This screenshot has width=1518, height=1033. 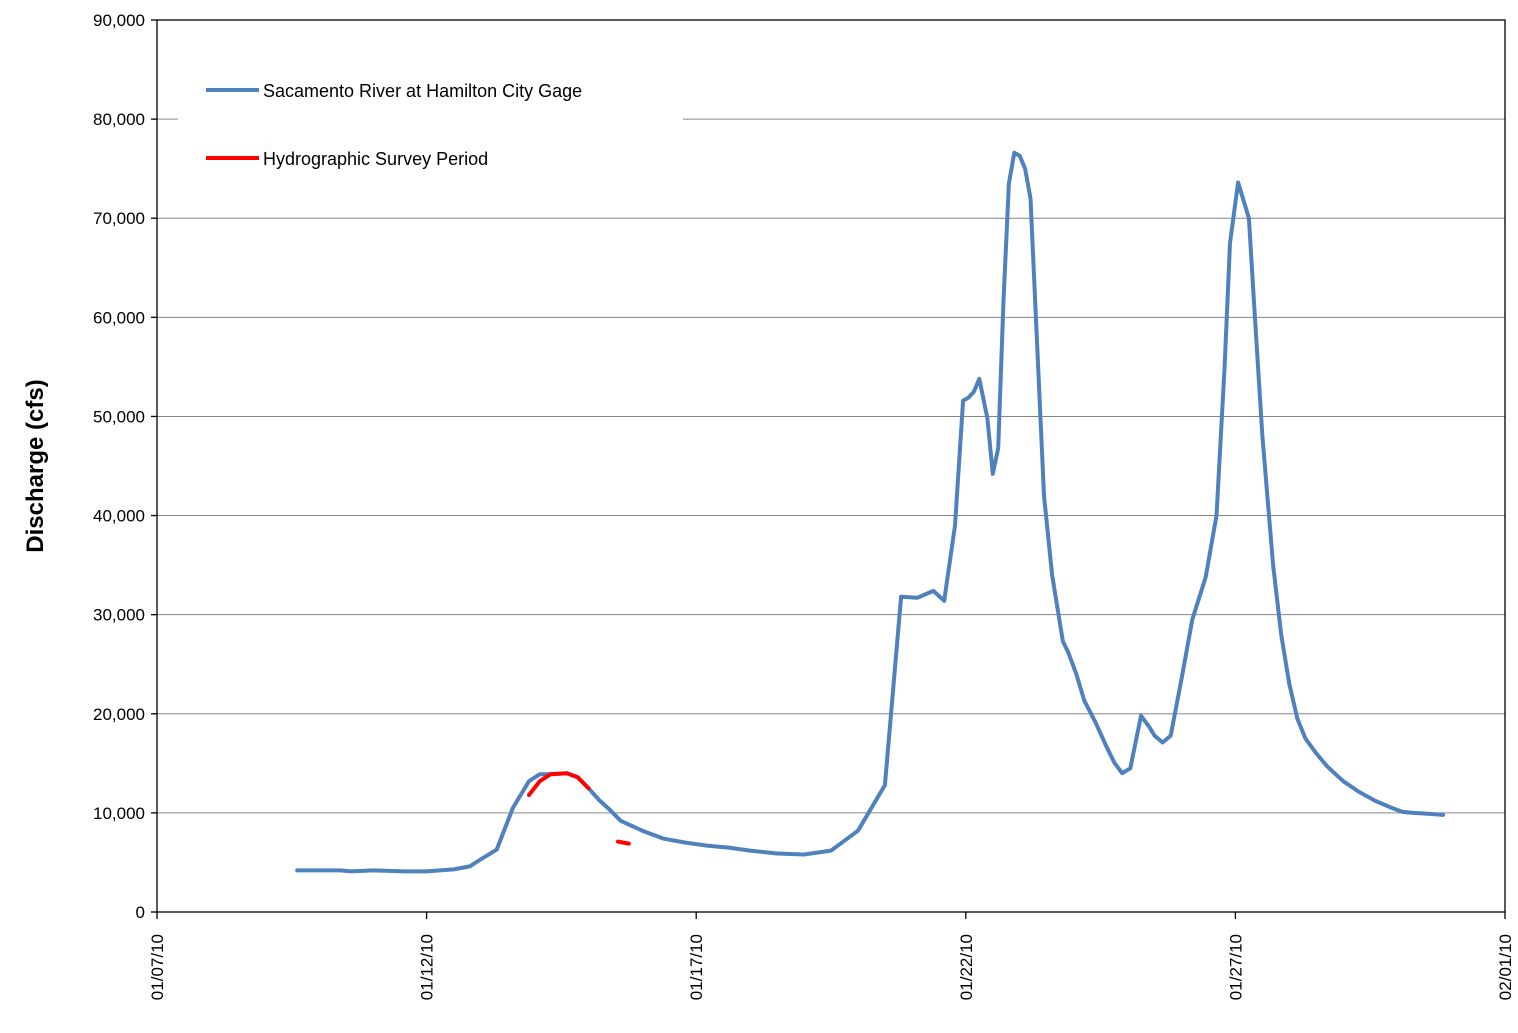 What do you see at coordinates (119, 119) in the screenshot?
I see `y-tick-label: 80,000` at bounding box center [119, 119].